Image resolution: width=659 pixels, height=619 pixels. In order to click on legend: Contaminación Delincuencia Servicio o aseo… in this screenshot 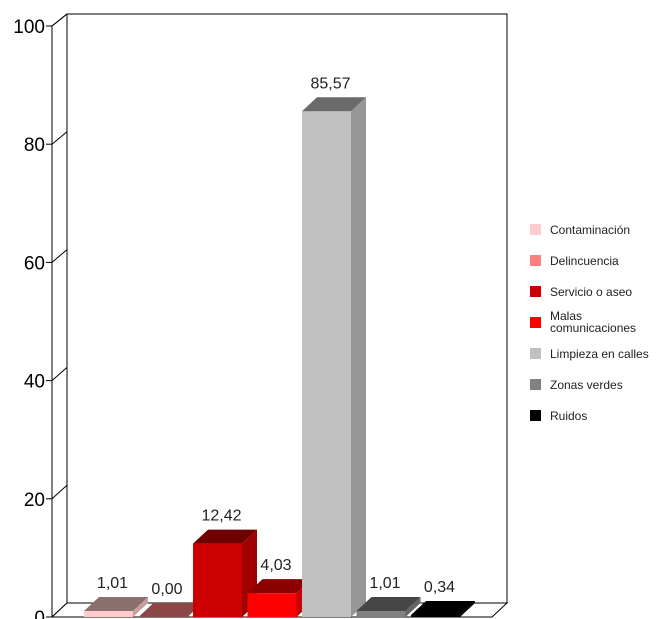, I will do `click(589, 323)`.